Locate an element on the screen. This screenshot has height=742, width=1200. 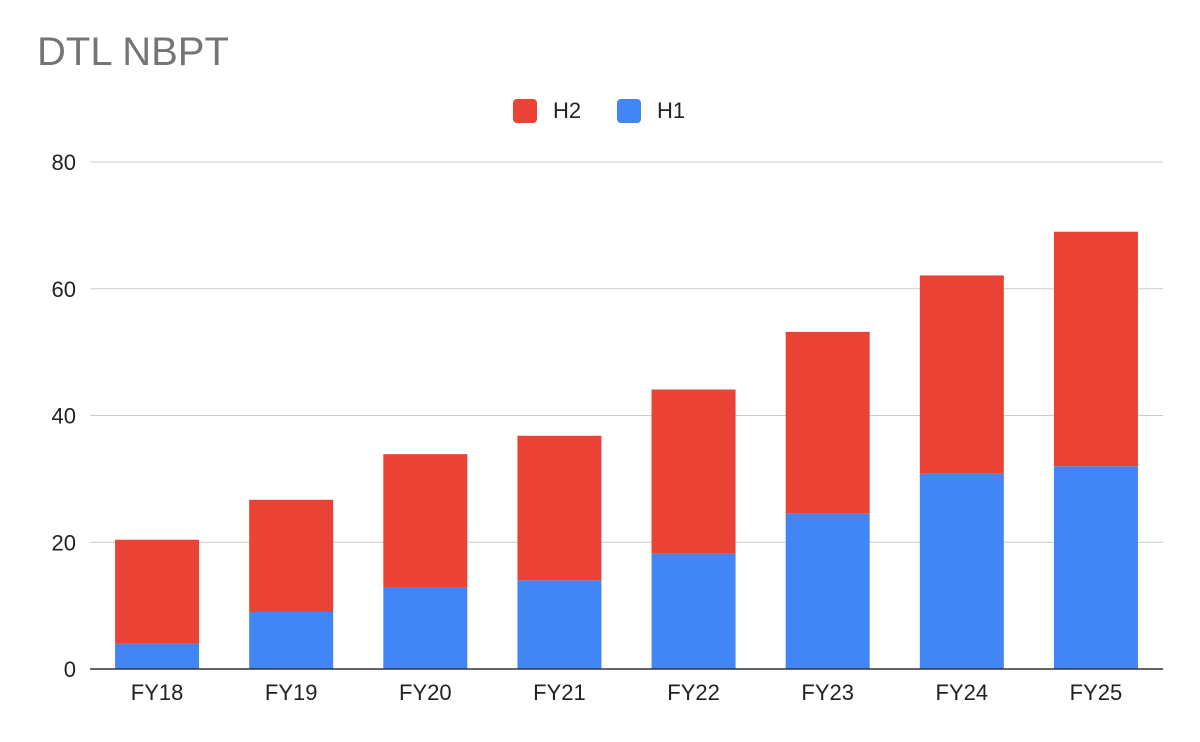
bar-h1-fy19 is located at coordinates (291, 640).